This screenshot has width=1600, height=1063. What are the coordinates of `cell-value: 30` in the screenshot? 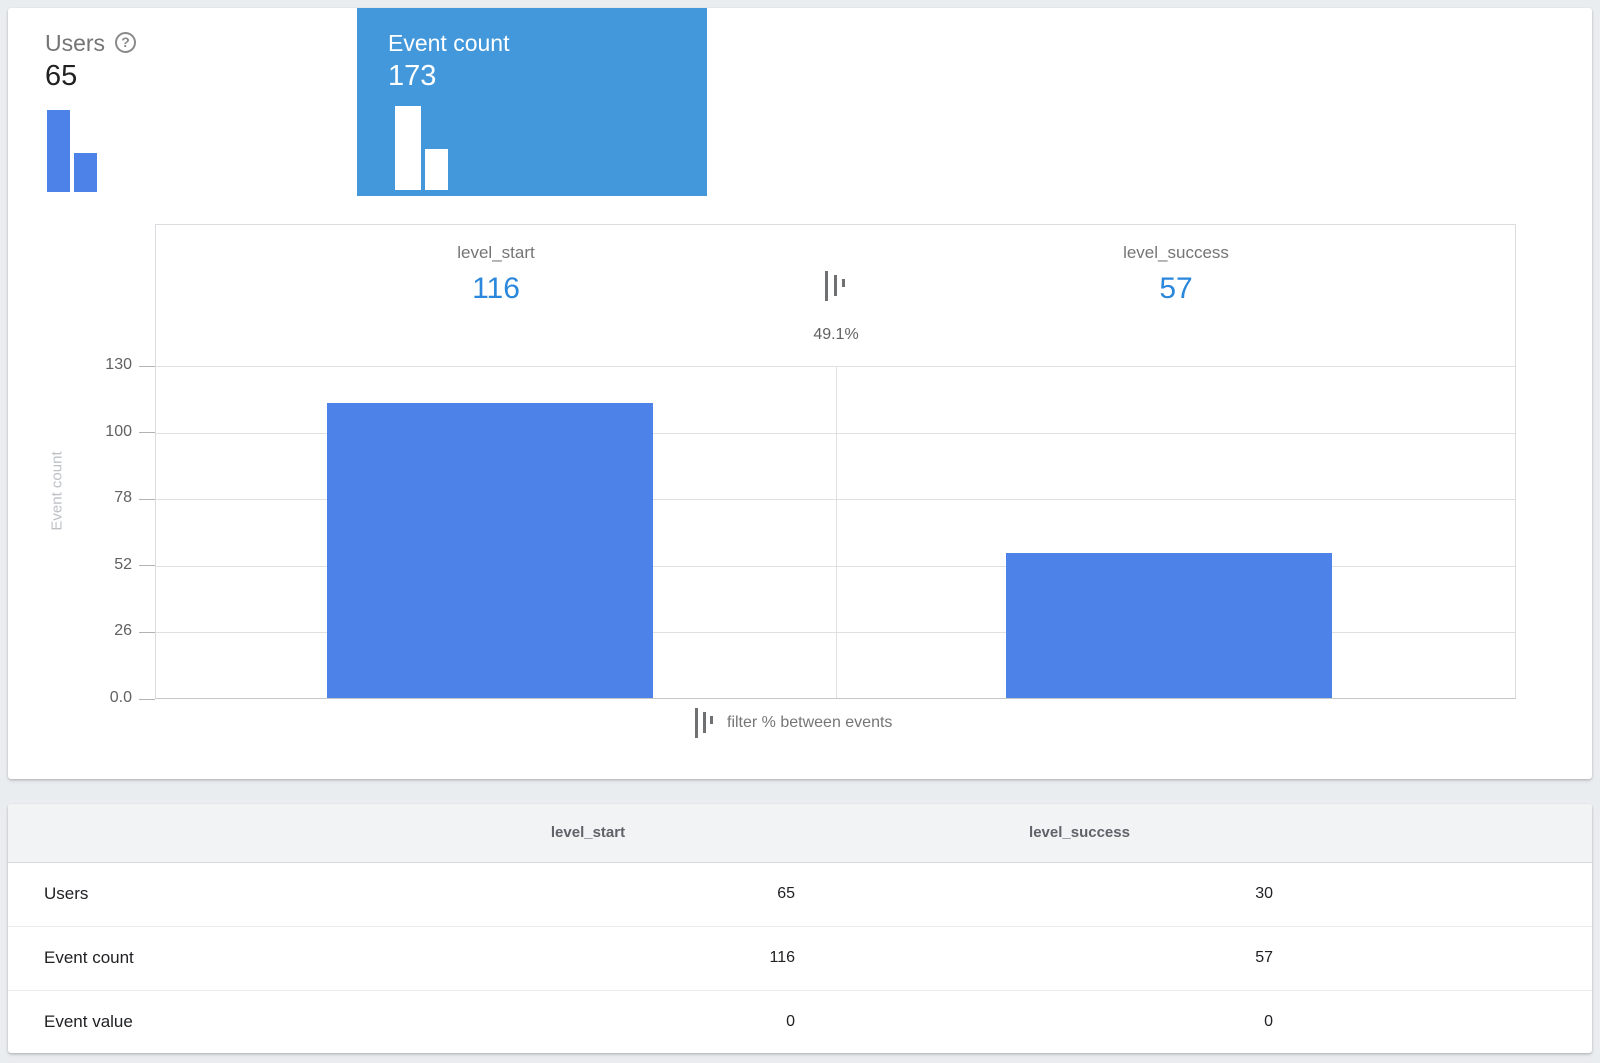 It's located at (1079, 894).